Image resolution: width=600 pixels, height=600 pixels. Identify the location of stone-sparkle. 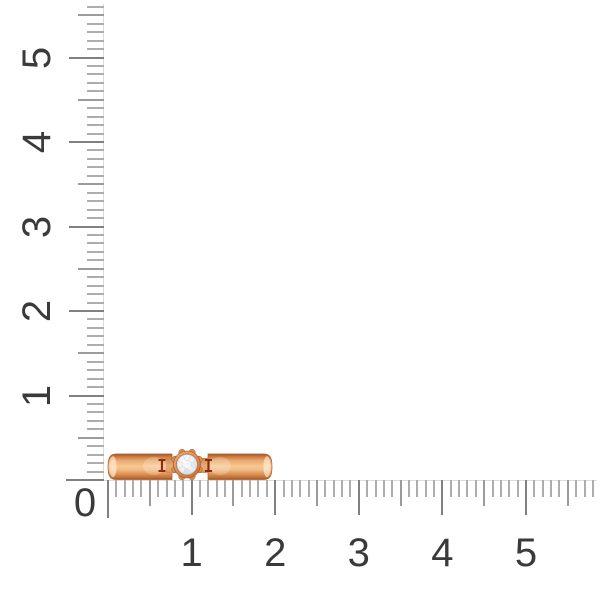
(184, 461).